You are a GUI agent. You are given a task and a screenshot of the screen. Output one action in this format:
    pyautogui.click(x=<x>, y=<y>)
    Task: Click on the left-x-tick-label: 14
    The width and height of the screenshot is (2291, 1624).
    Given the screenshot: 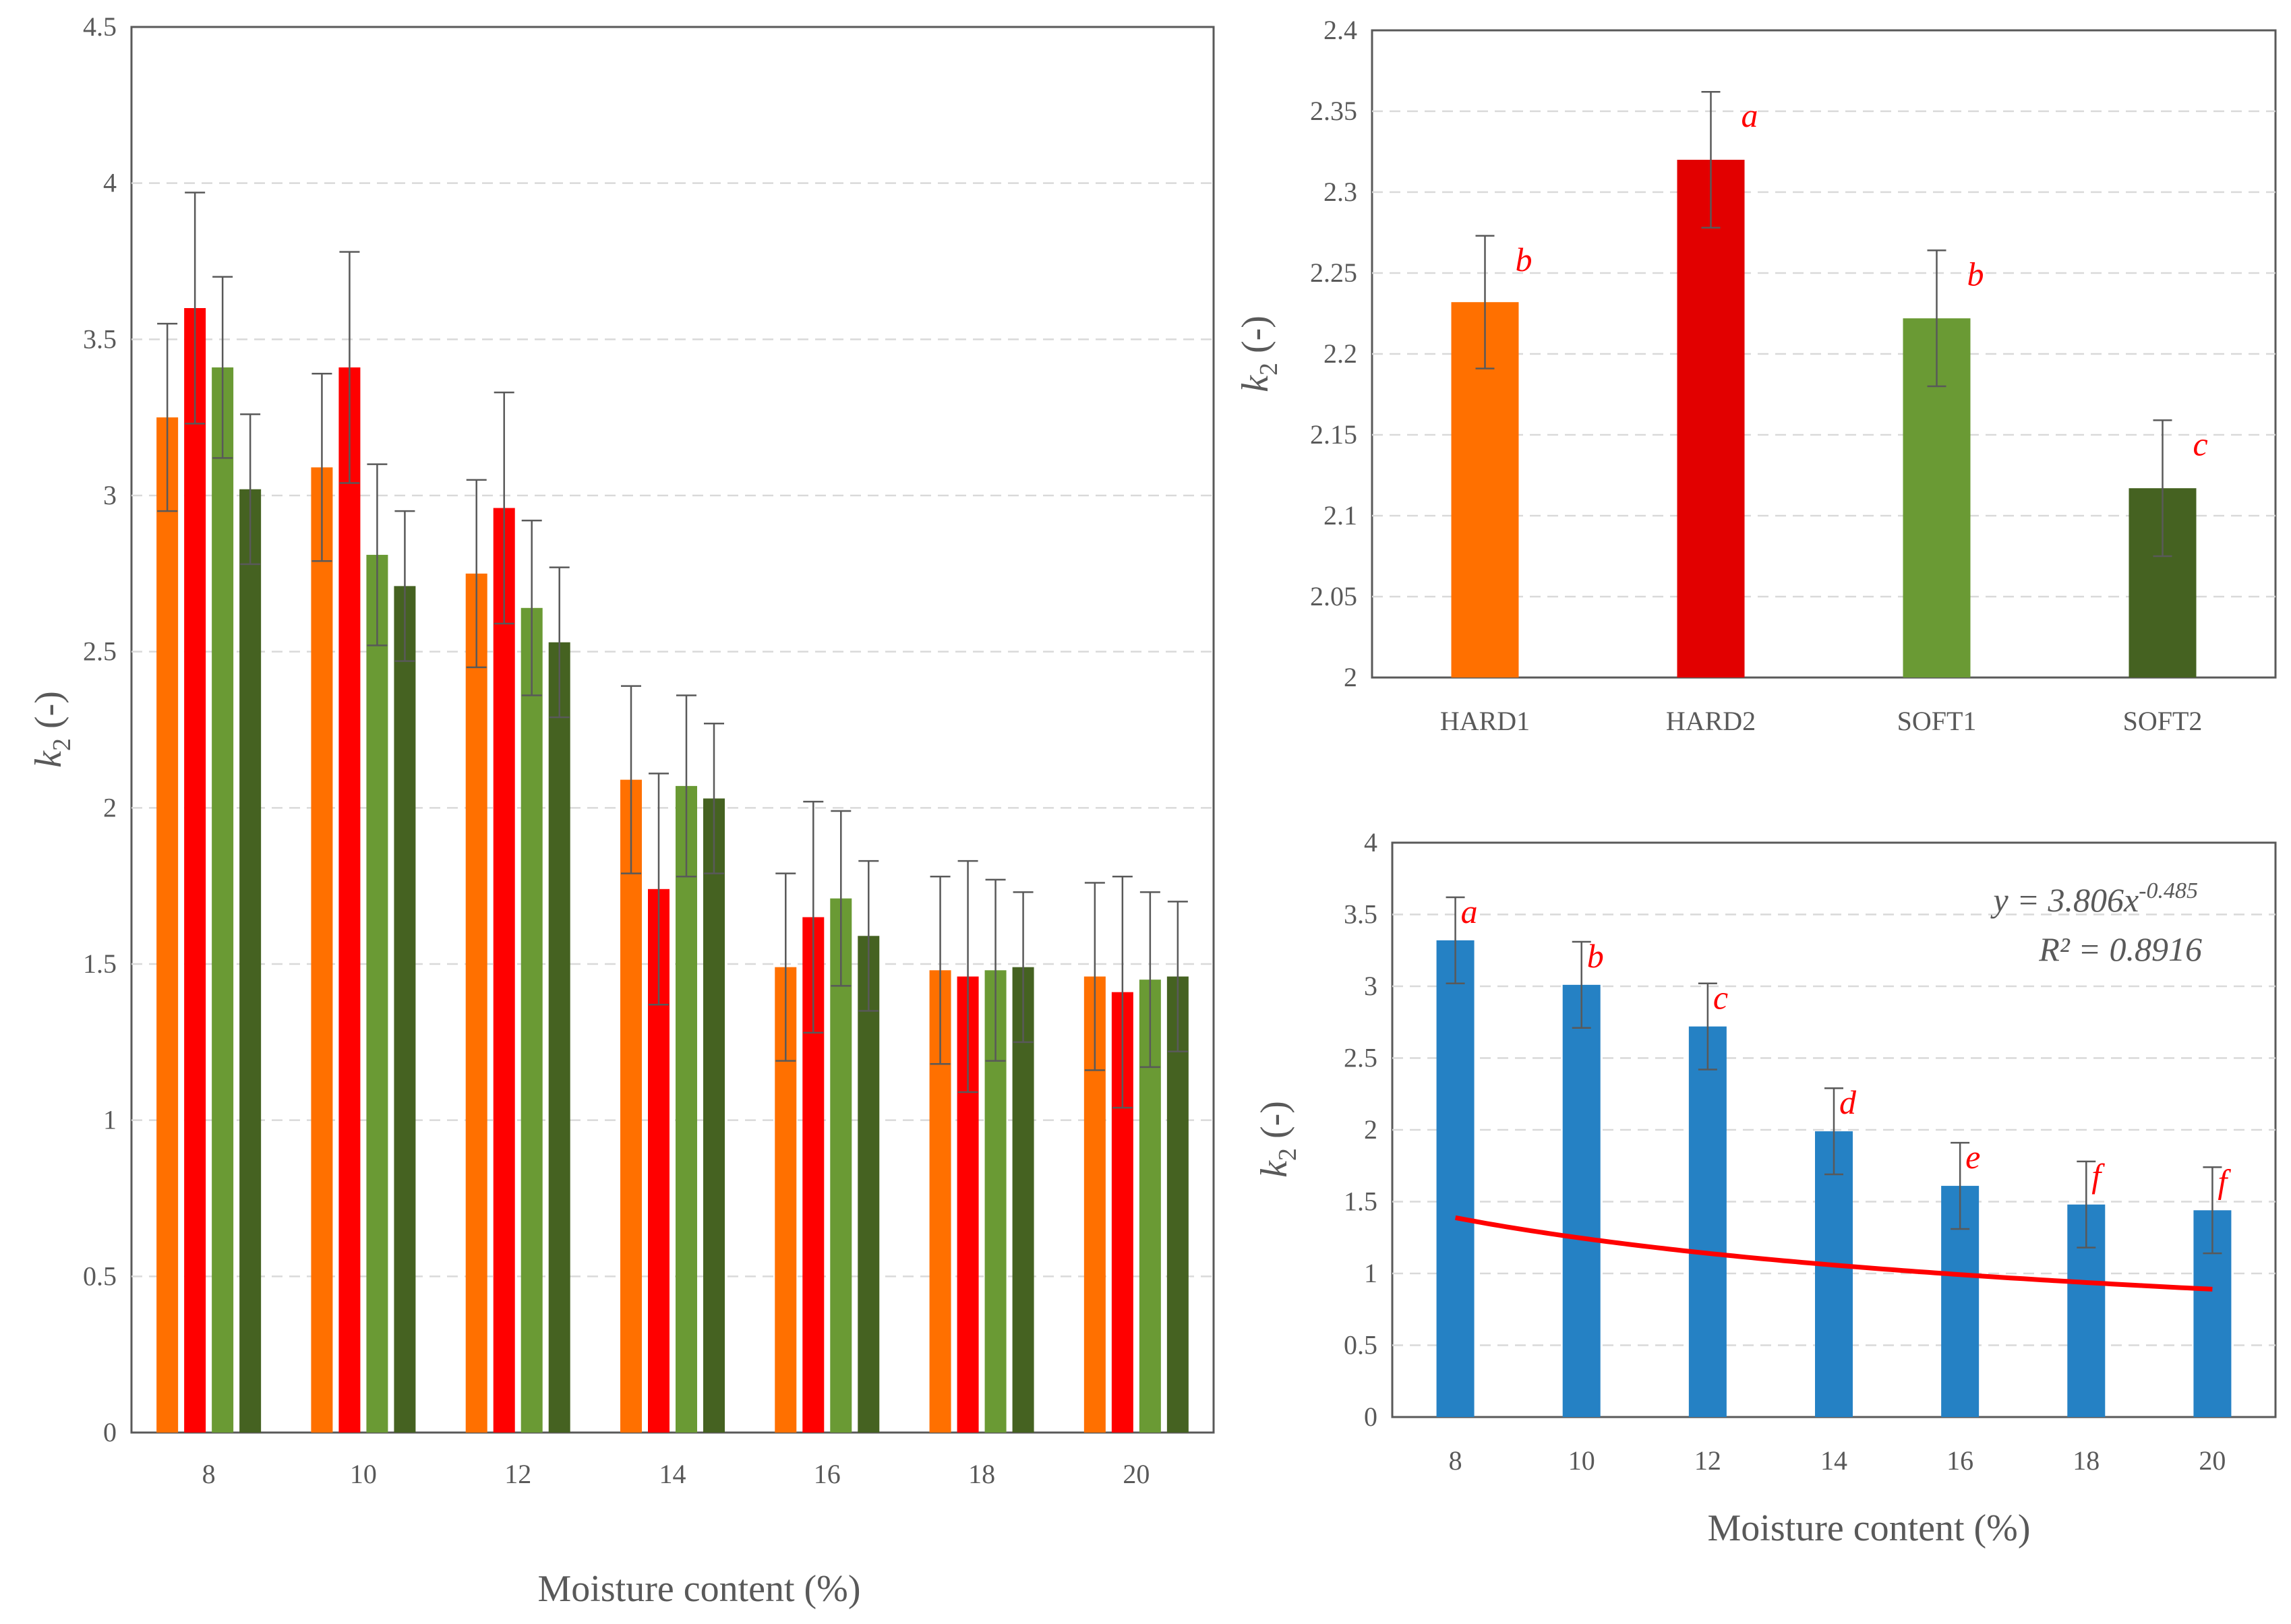 What is the action you would take?
    pyautogui.click(x=672, y=1474)
    